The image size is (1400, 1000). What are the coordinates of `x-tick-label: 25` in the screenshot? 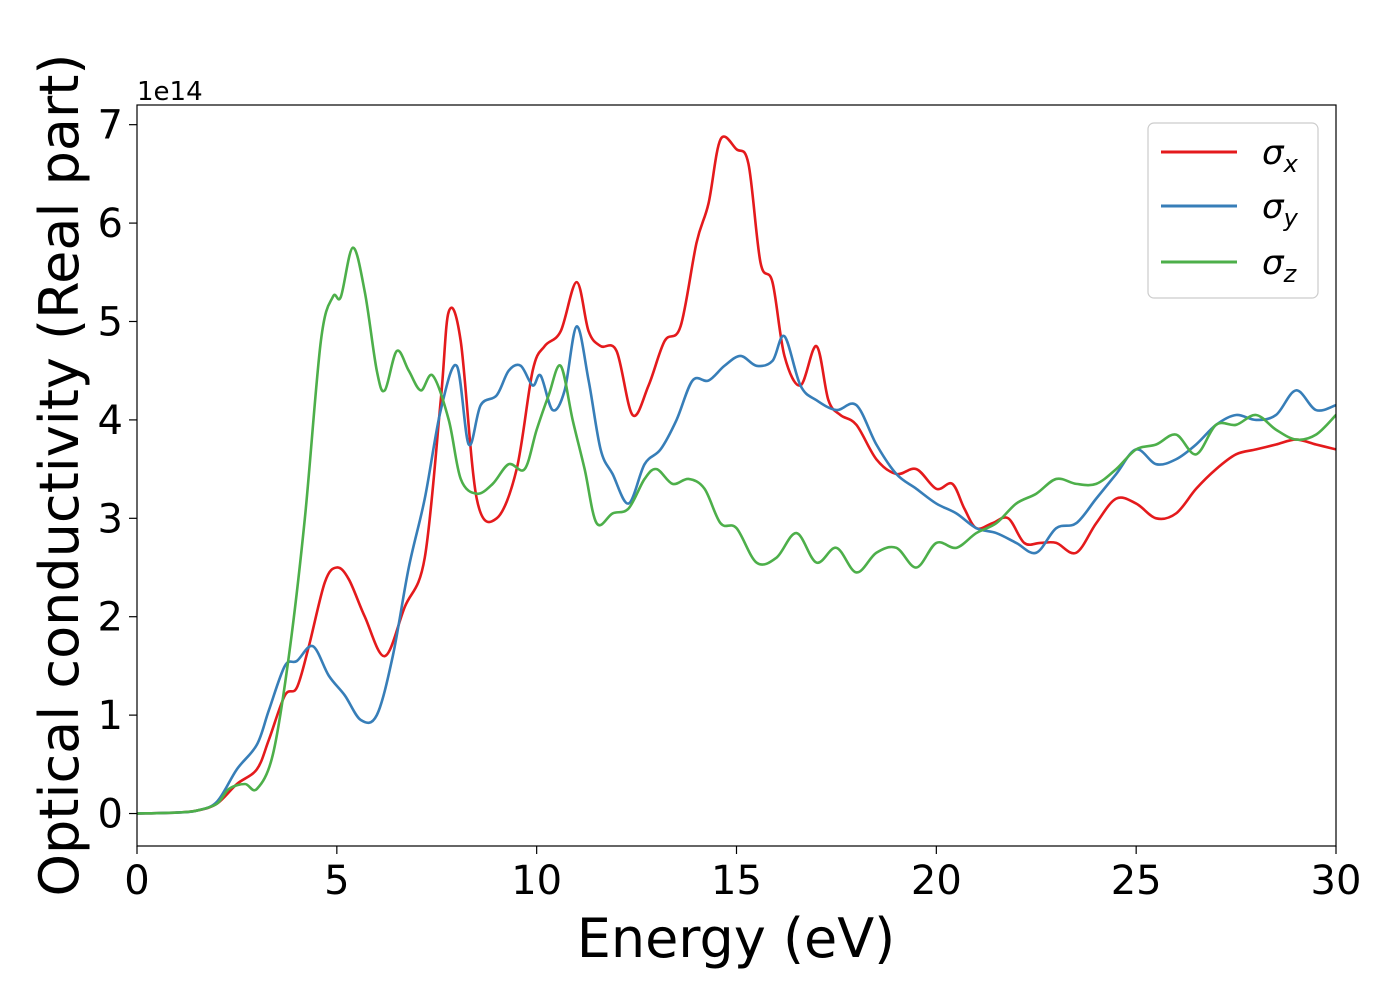 It's located at (1136, 881).